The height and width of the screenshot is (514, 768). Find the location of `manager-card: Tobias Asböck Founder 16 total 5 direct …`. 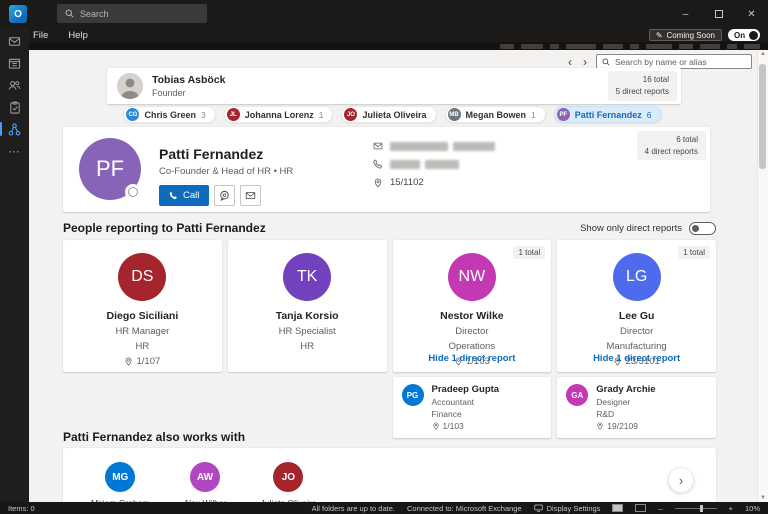

manager-card: Tobias Asböck Founder 16 total 5 direct … is located at coordinates (394, 86).